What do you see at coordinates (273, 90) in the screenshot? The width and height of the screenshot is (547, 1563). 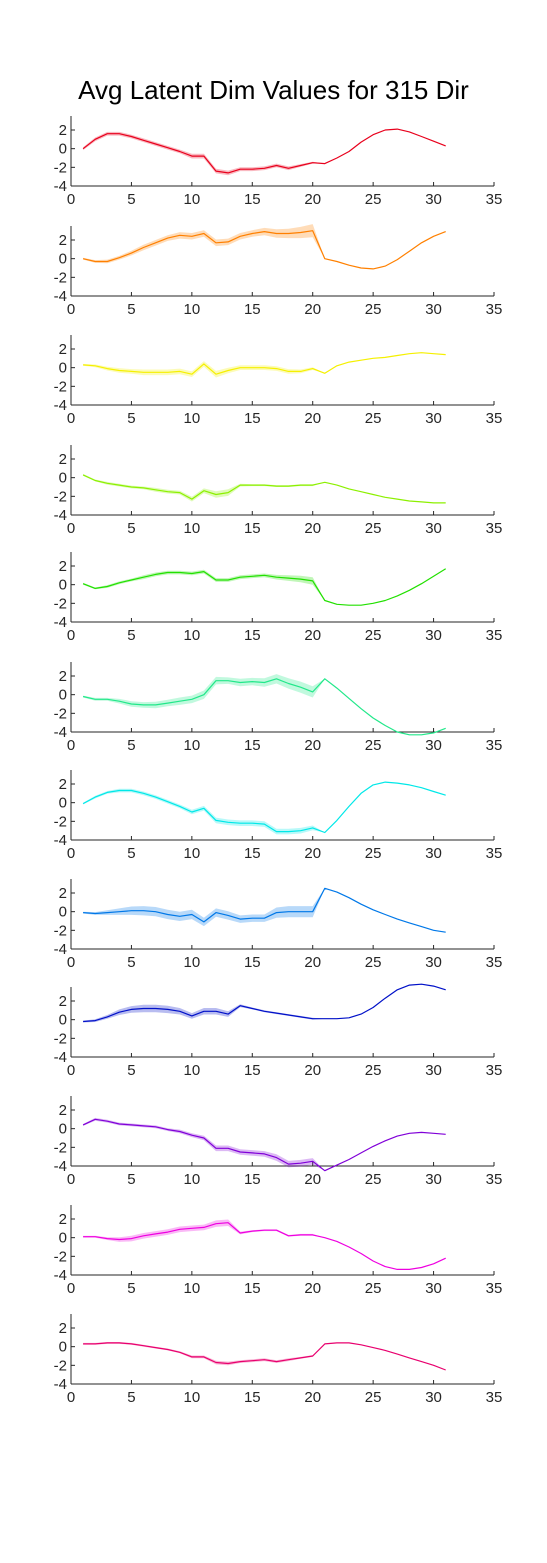 I see `figure-title: Avg Latent Dim Values for 315 Dir` at bounding box center [273, 90].